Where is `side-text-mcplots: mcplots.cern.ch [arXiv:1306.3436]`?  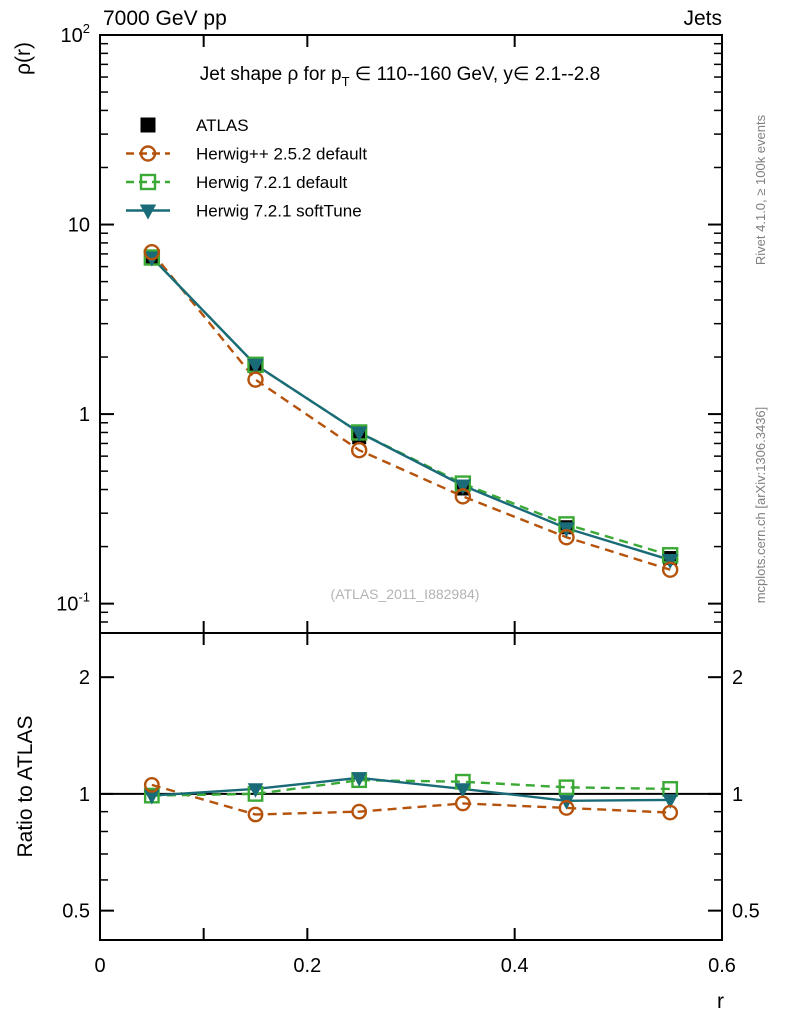
side-text-mcplots: mcplots.cern.ch [arXiv:1306.3436] is located at coordinates (760, 505).